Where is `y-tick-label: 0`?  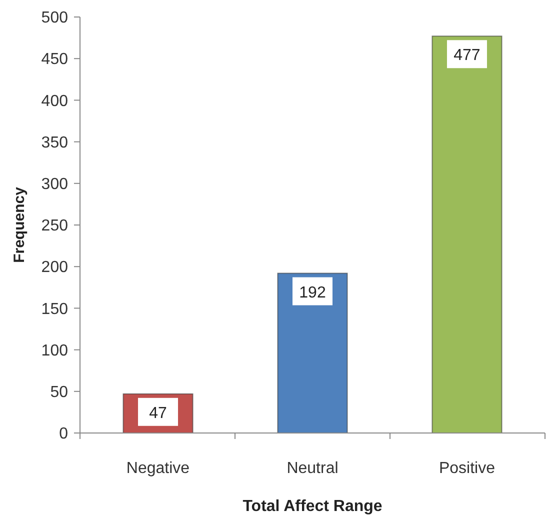
y-tick-label: 0 is located at coordinates (63, 434).